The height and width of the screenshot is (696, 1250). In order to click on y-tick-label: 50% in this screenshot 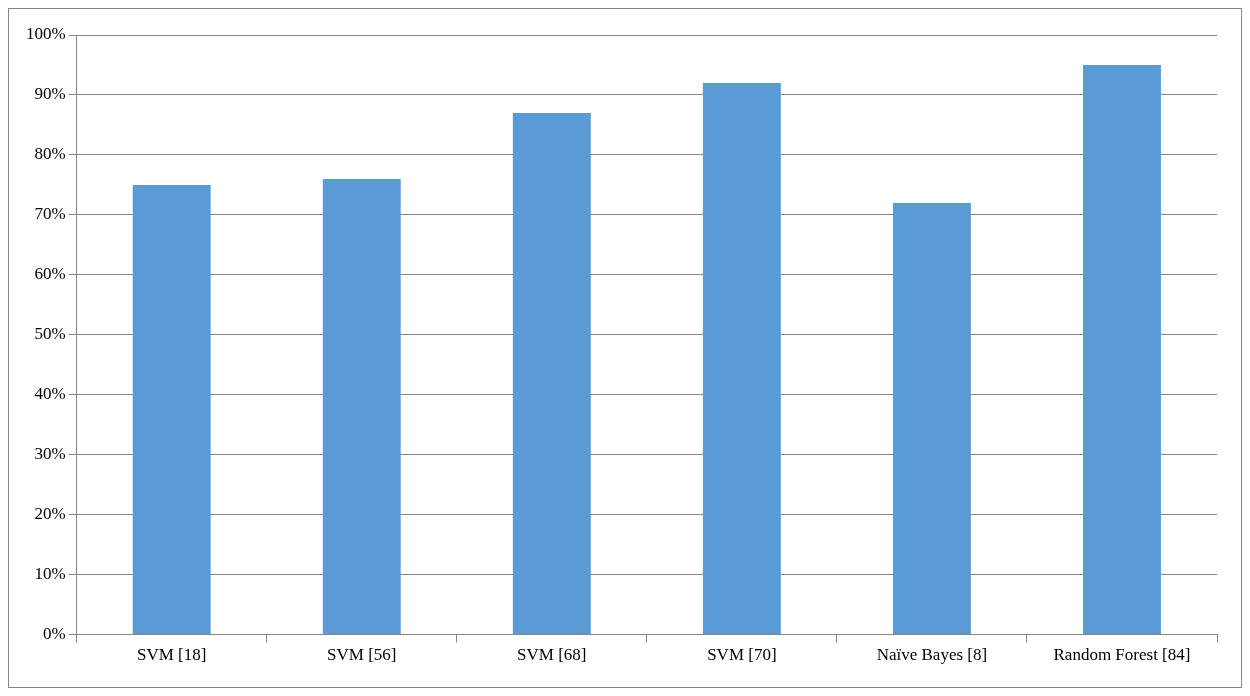, I will do `click(50, 334)`.